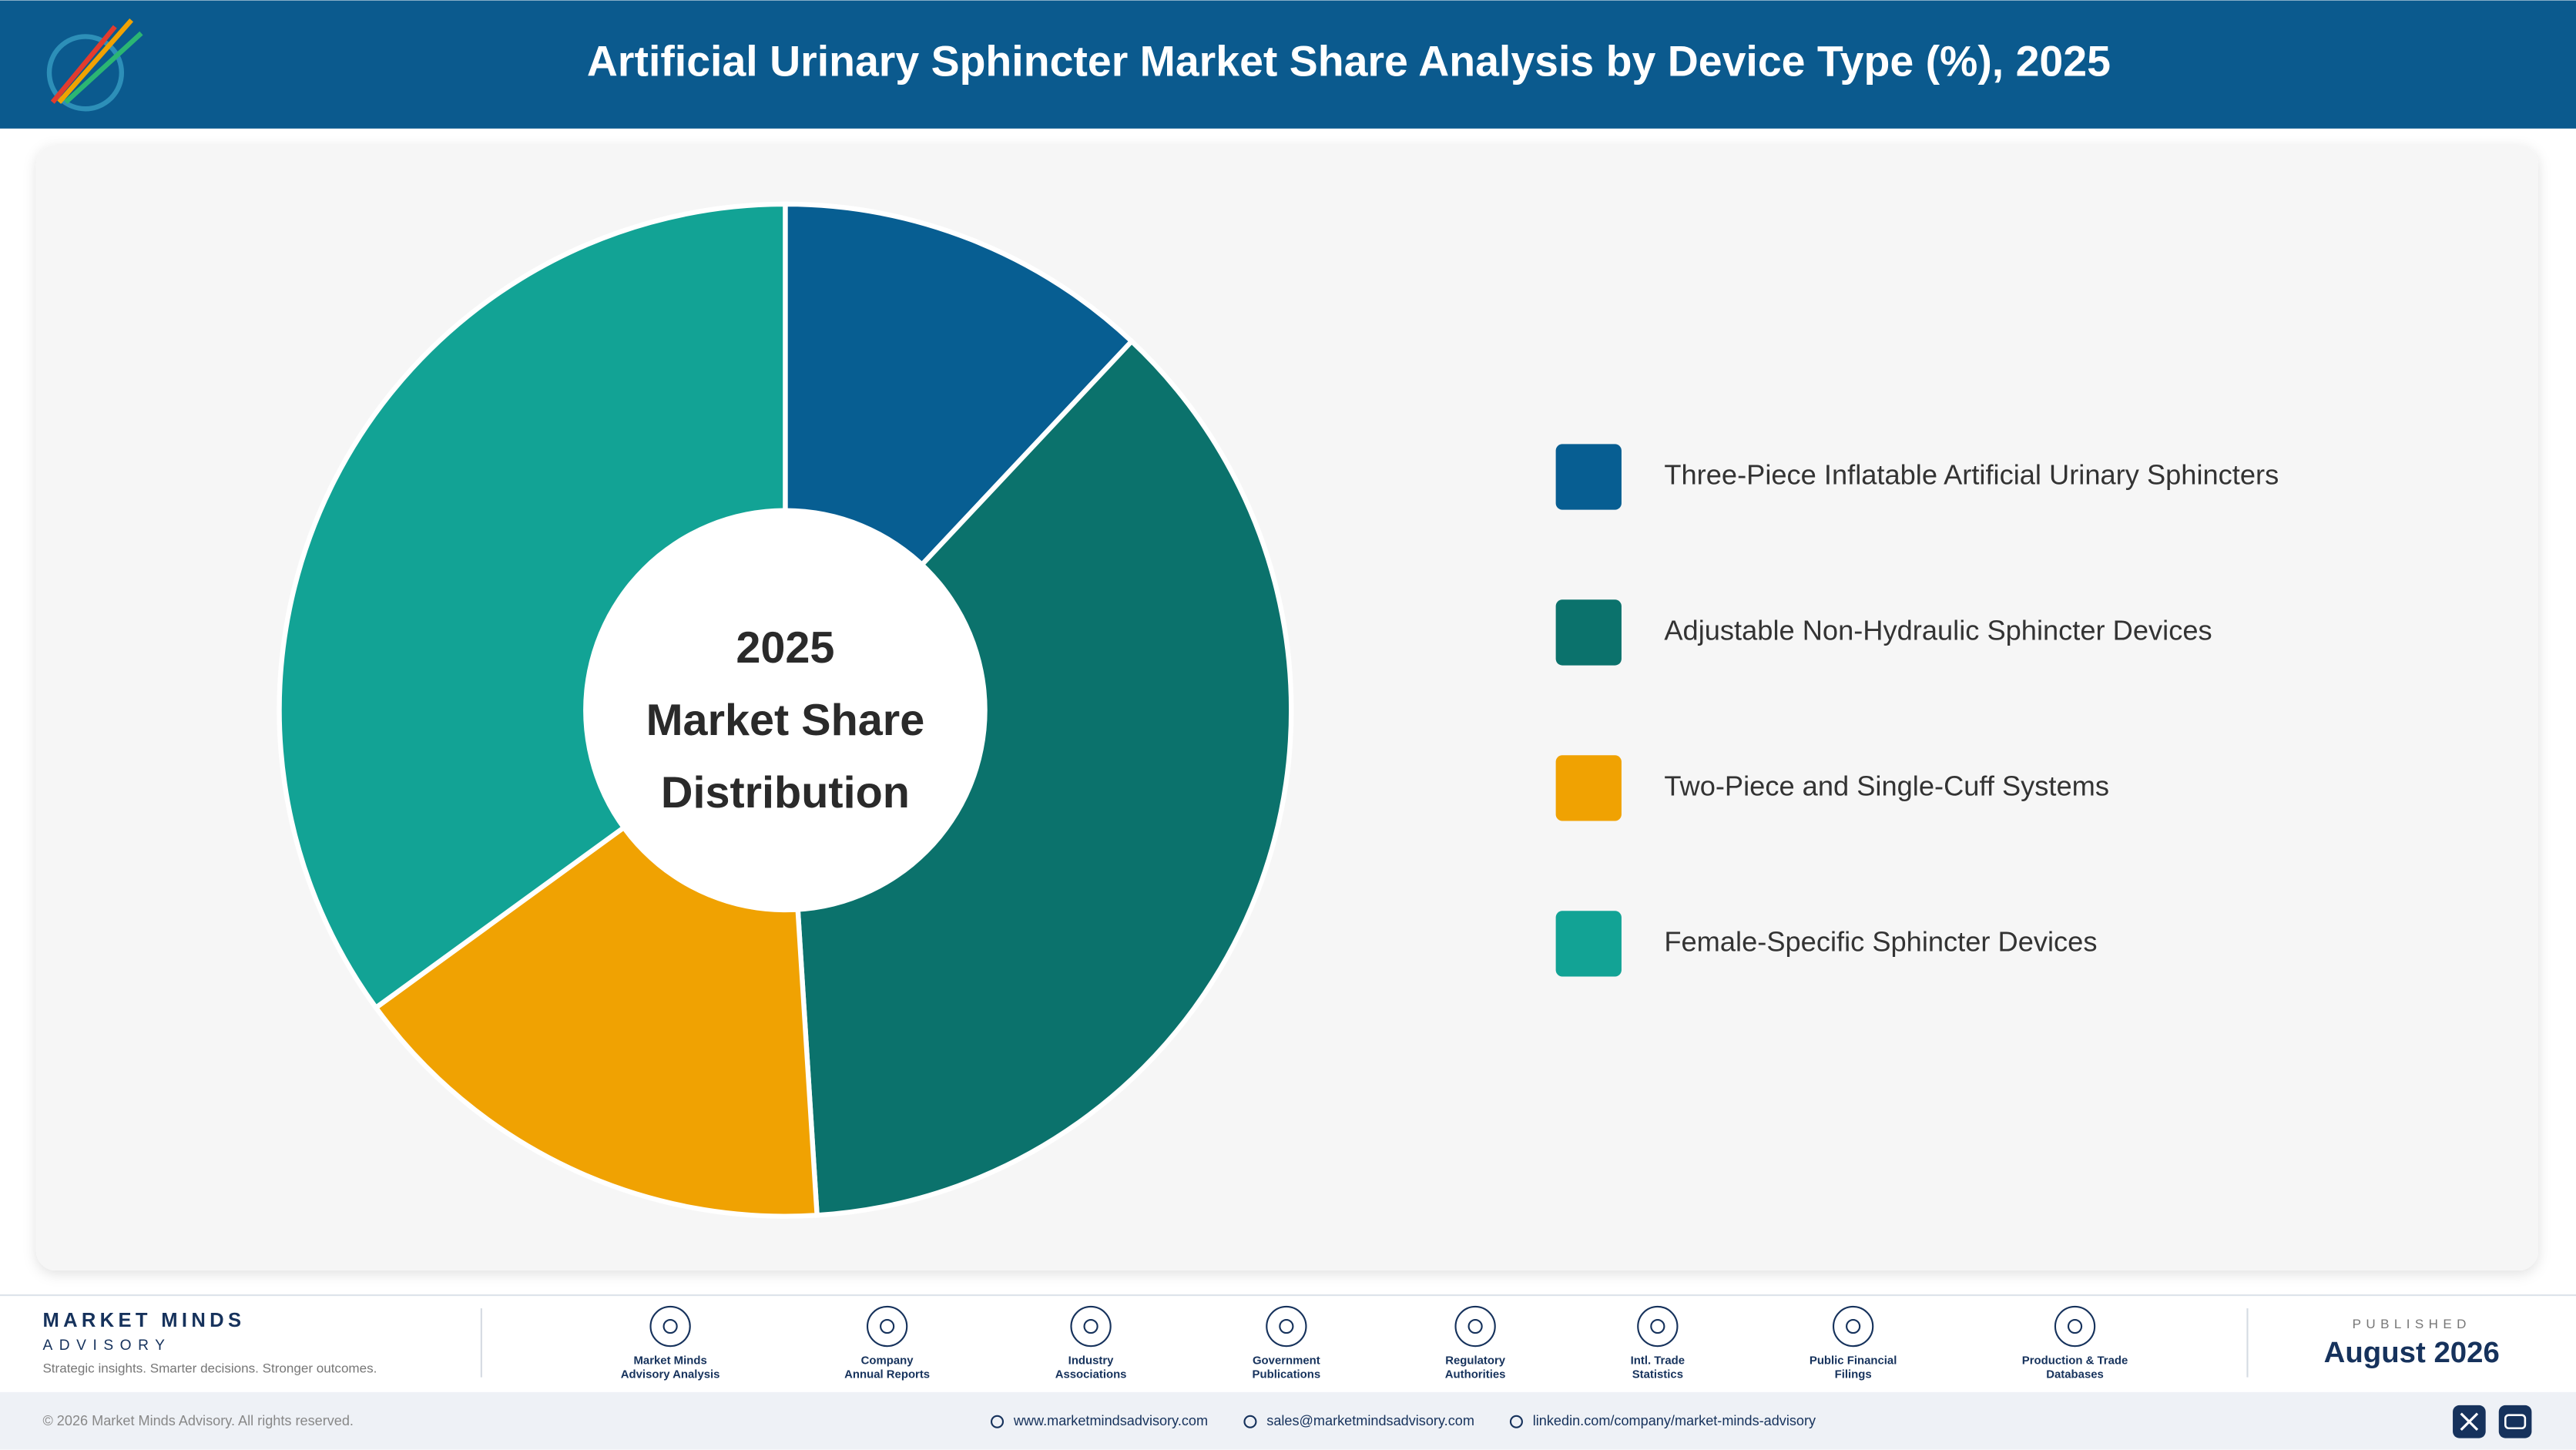 This screenshot has height=1450, width=2576. Describe the element at coordinates (2469, 1422) in the screenshot. I see `x-icon` at that location.